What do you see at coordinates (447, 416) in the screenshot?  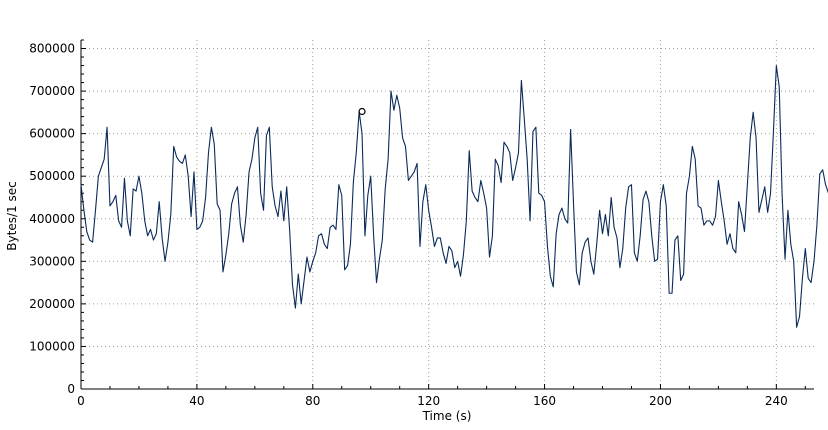 I see `x-axis-title: Time (s)` at bounding box center [447, 416].